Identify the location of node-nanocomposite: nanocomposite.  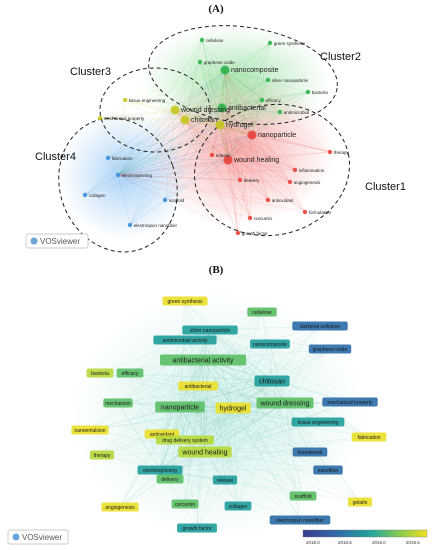
(249, 70).